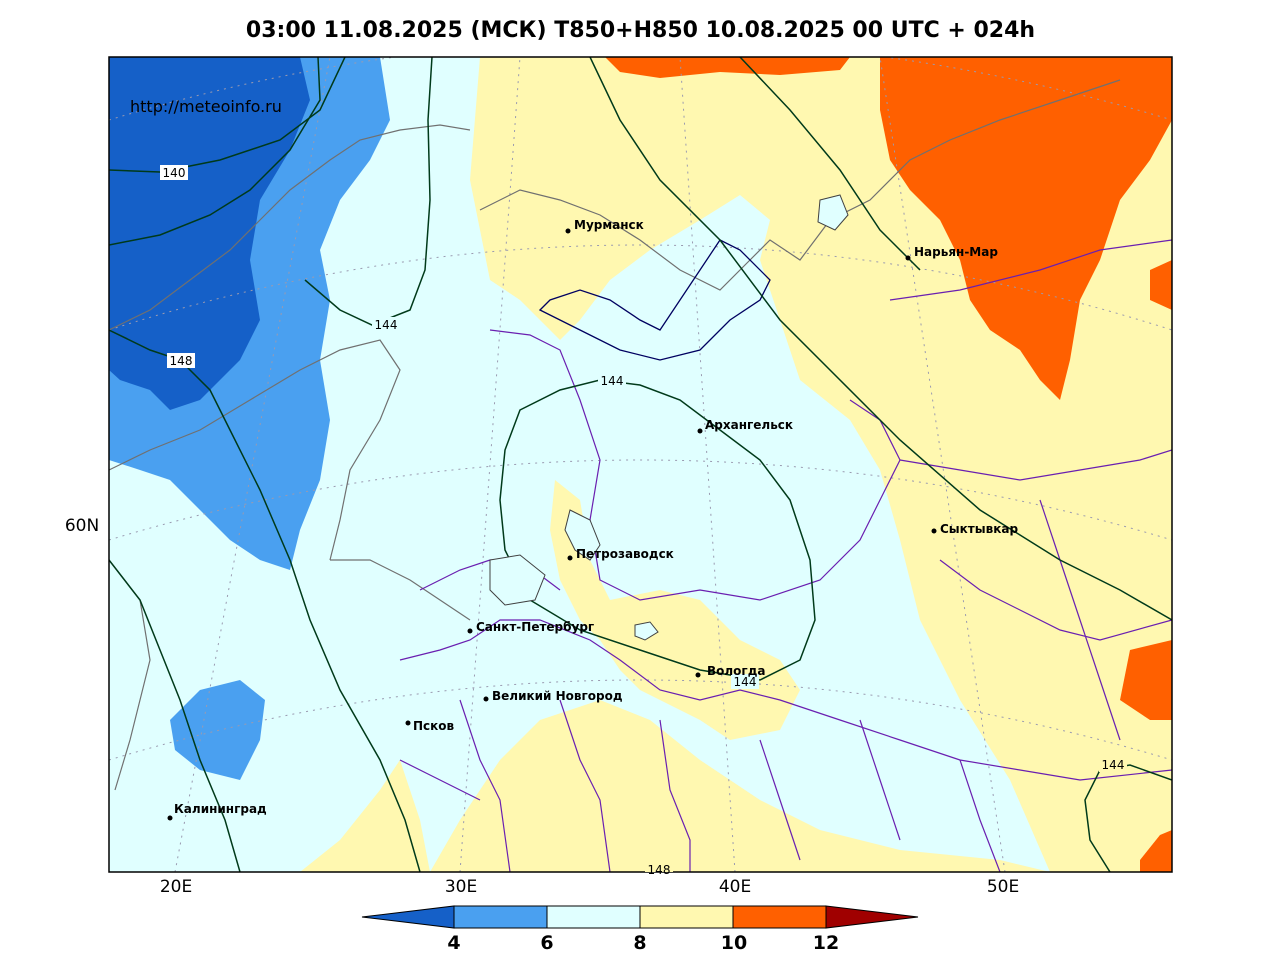  Describe the element at coordinates (956, 252) in the screenshot. I see `svg-text: Нарьян-Мар` at that location.